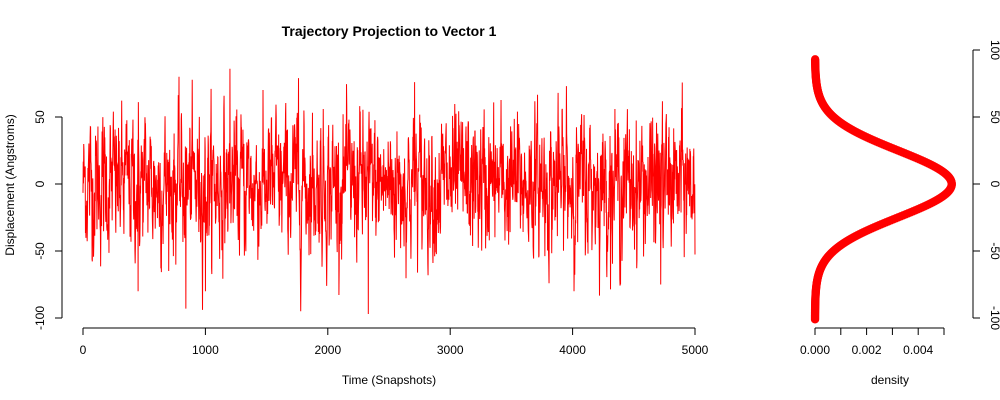 The height and width of the screenshot is (400, 1000). I want to click on y-tick-label: -100, so click(40, 318).